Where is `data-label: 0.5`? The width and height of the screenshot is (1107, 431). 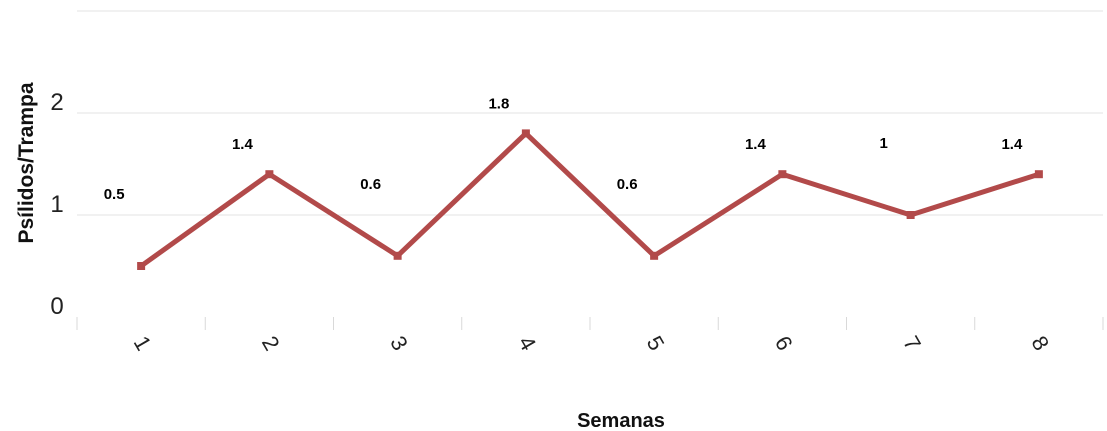
data-label: 0.5 is located at coordinates (114, 194).